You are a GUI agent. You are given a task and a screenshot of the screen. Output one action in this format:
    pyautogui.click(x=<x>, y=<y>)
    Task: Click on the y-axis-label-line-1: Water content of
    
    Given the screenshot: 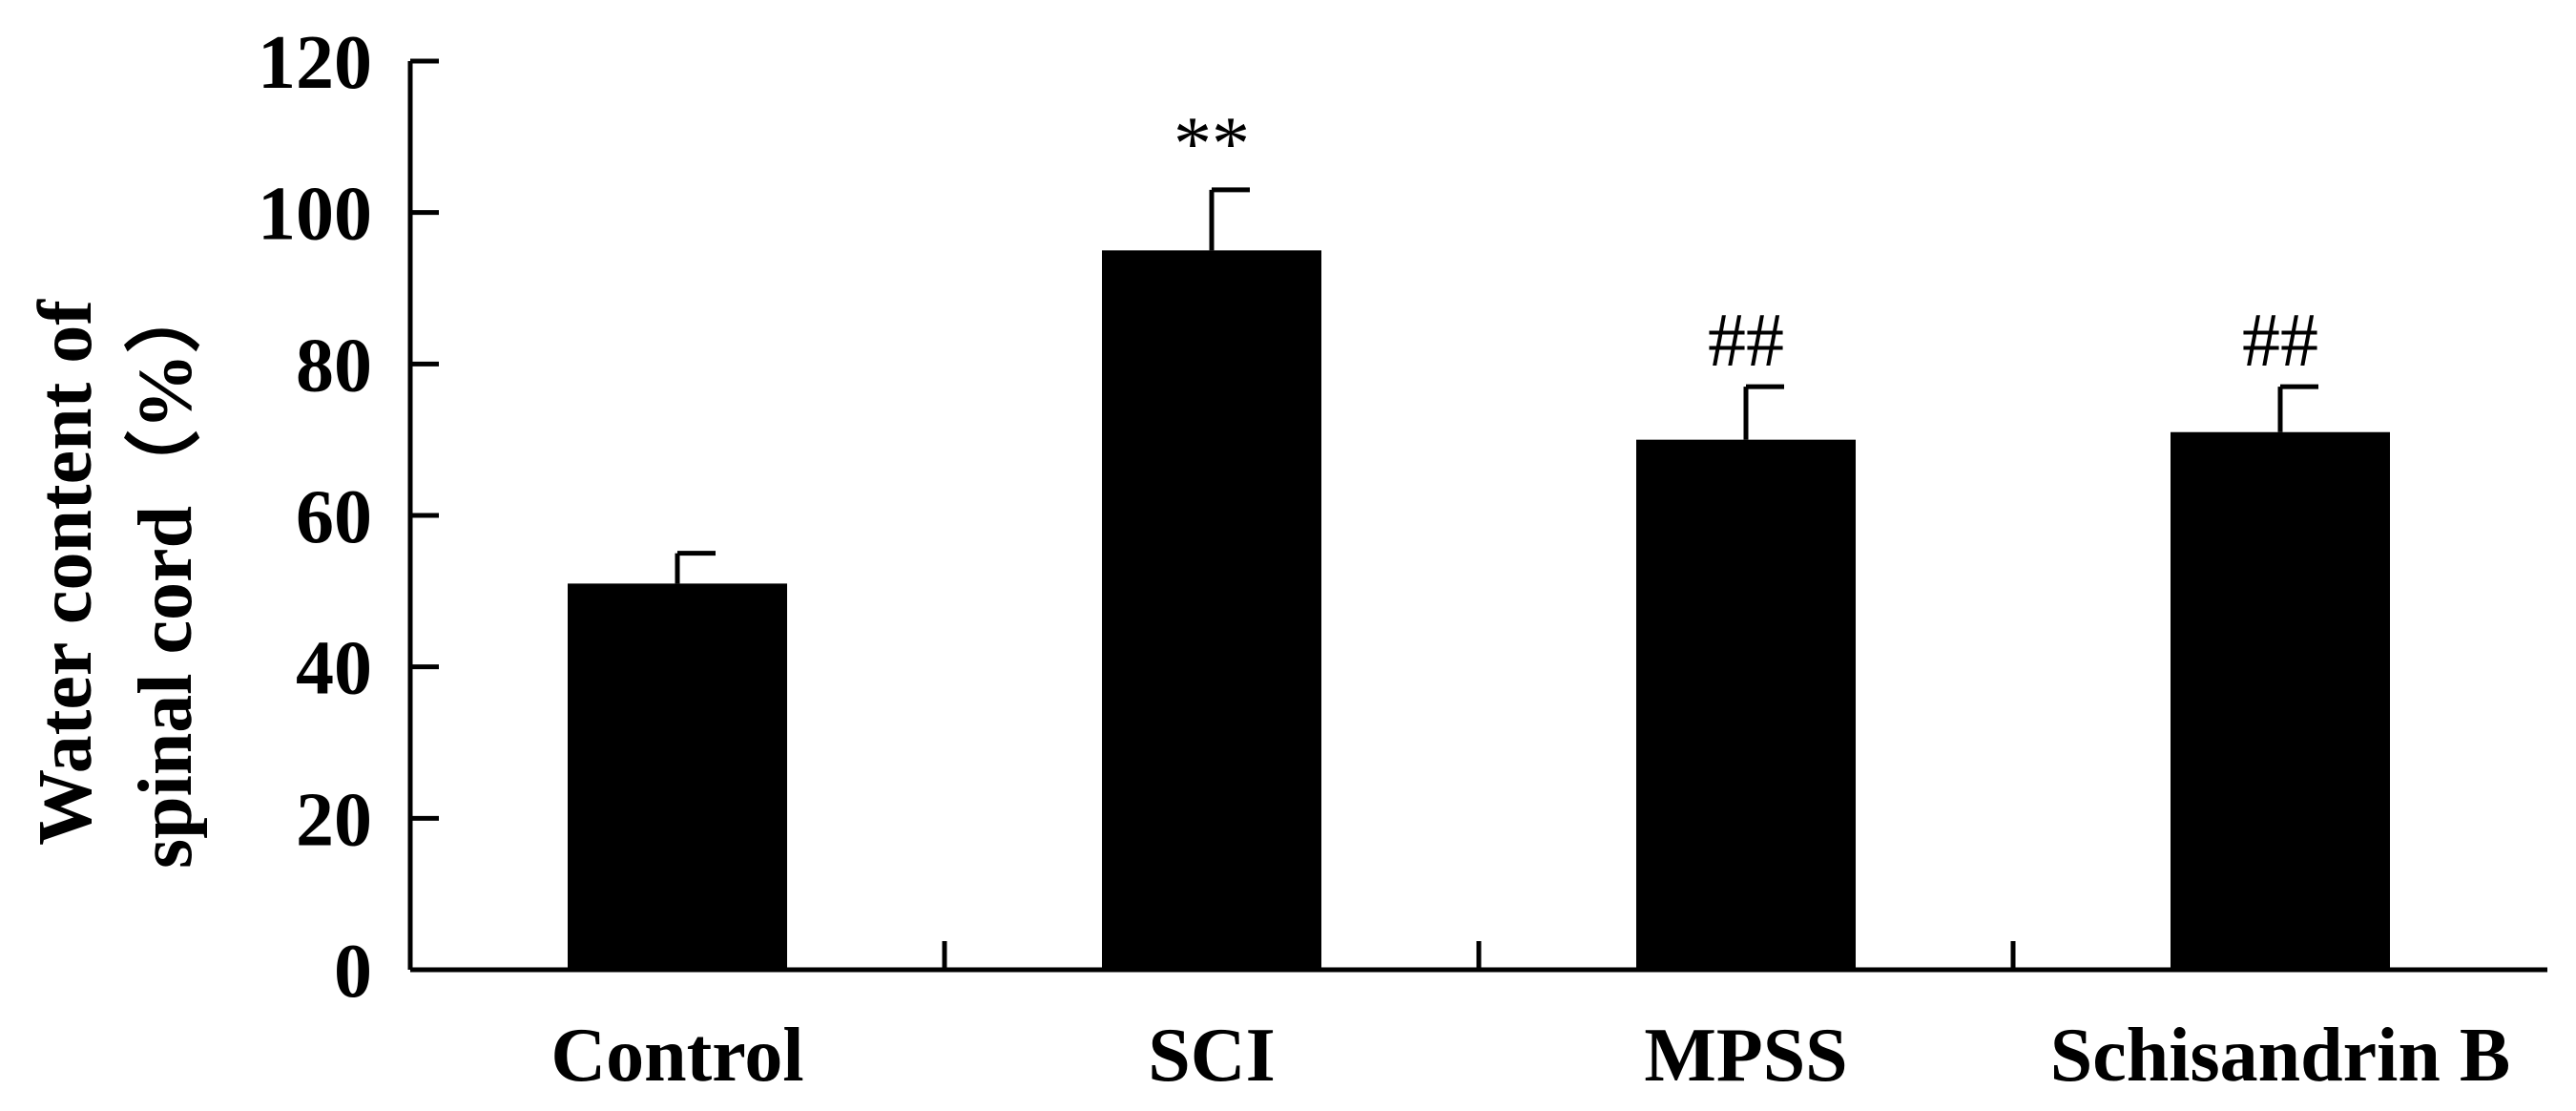 What is the action you would take?
    pyautogui.click(x=66, y=572)
    